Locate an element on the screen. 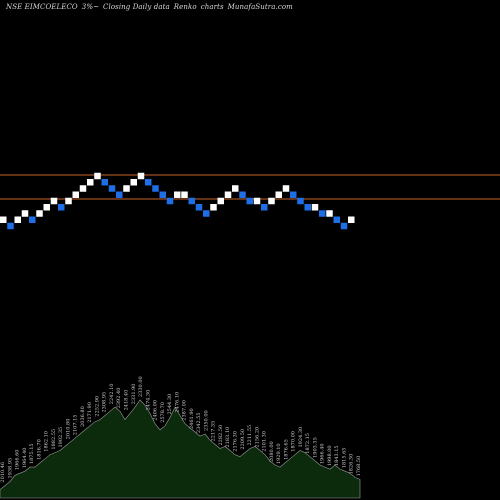 The width and height of the screenshot is (500, 500). volume-price-label: 2211.55 is located at coordinates (250, 435).